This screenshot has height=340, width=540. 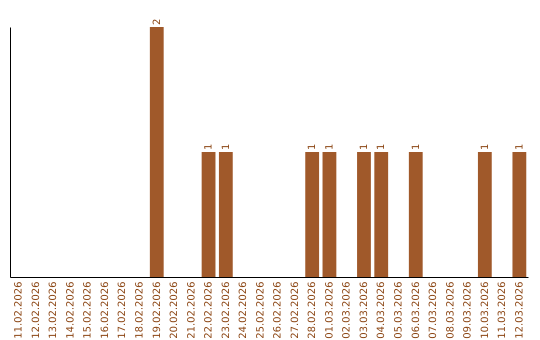 What do you see at coordinates (295, 310) in the screenshot?
I see `x-tick-label: 27.02.2026` at bounding box center [295, 310].